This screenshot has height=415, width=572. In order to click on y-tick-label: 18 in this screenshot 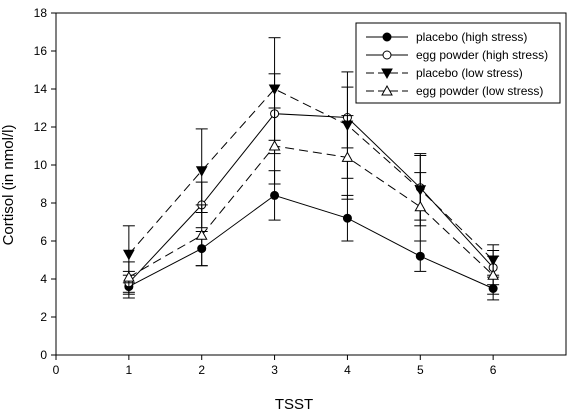, I will do `click(41, 13)`.